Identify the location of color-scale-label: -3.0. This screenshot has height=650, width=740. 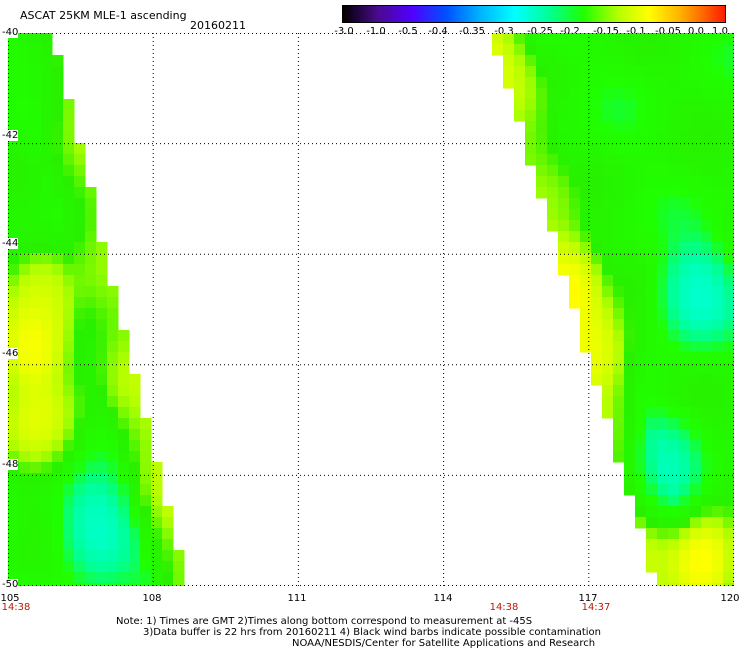
(344, 31).